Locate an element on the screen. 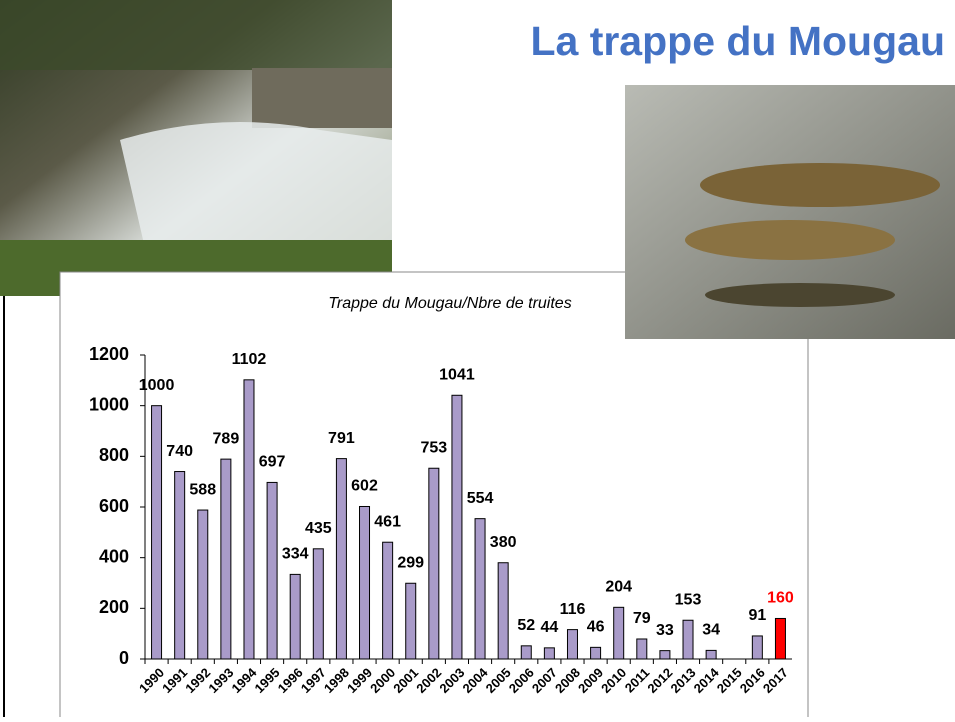 This screenshot has height=722, width=955. data-label: 91 is located at coordinates (757, 615).